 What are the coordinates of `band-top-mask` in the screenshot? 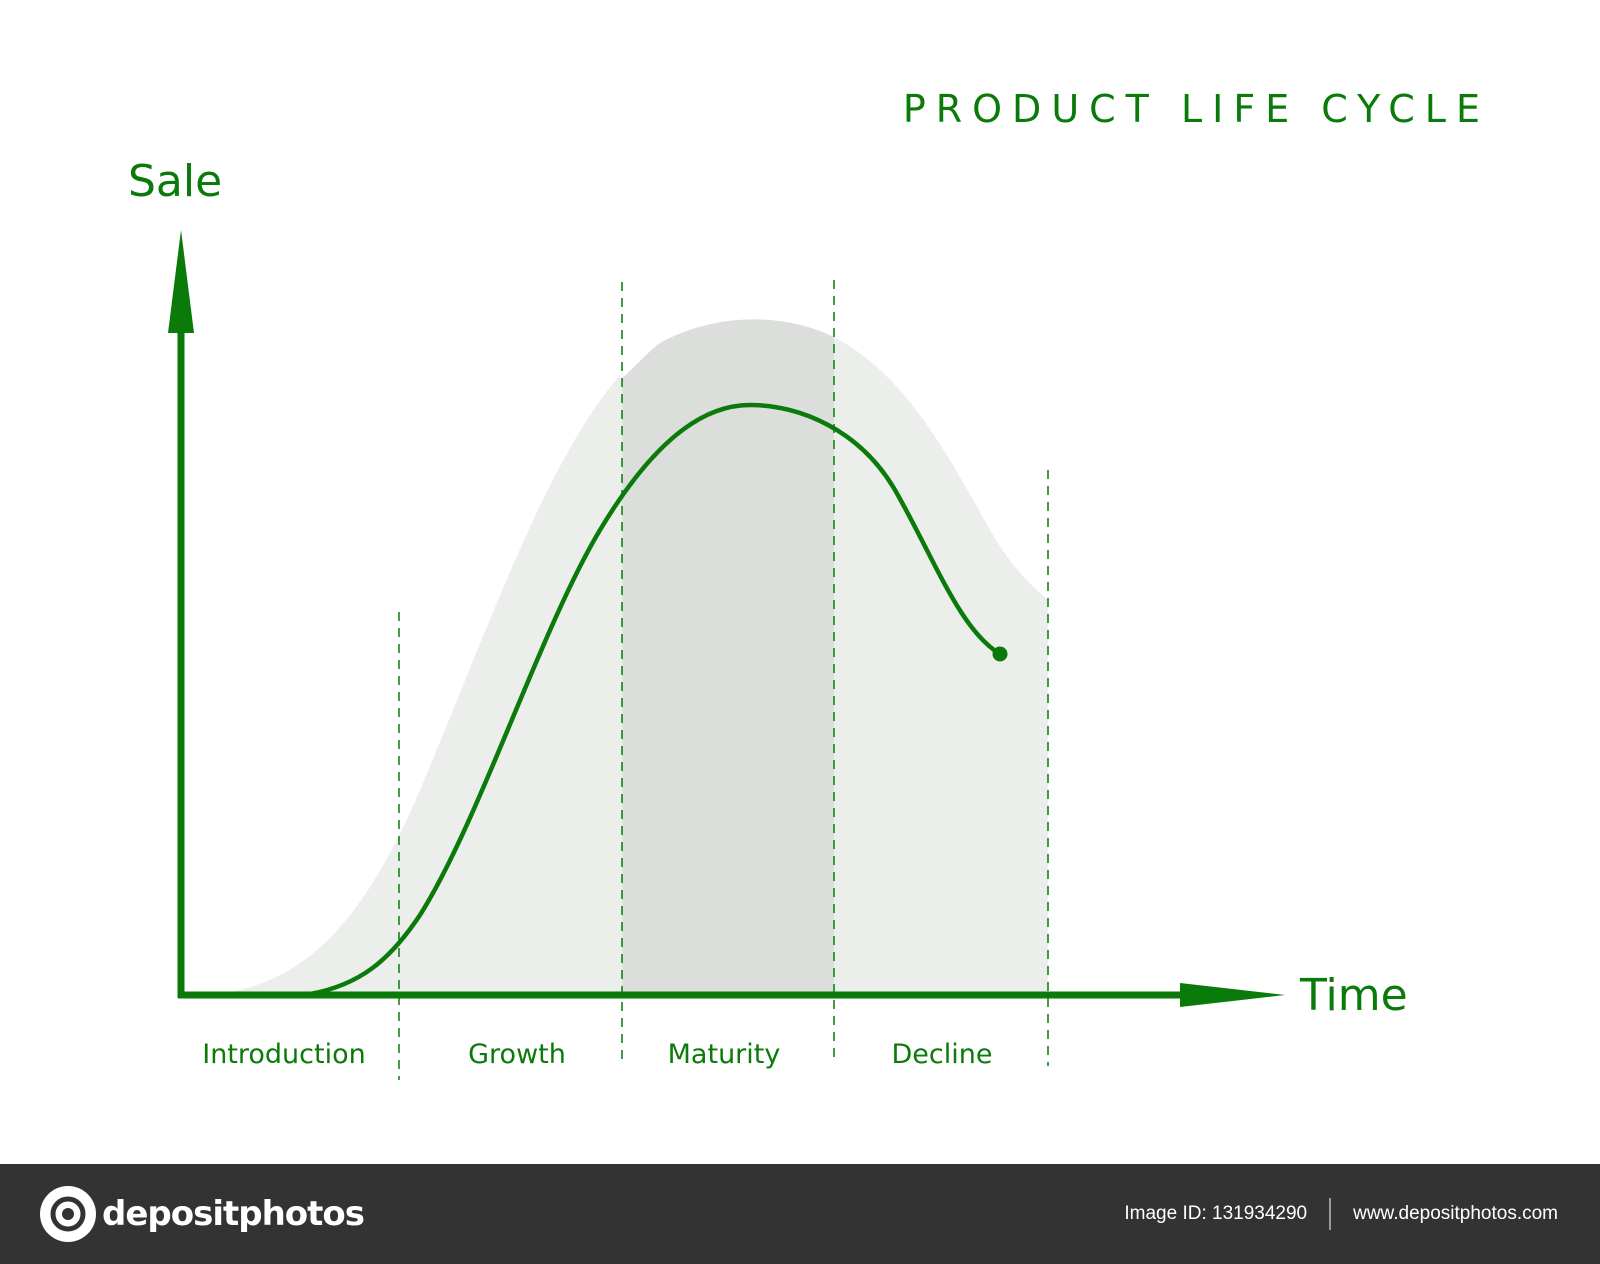 It's located at (728, 340).